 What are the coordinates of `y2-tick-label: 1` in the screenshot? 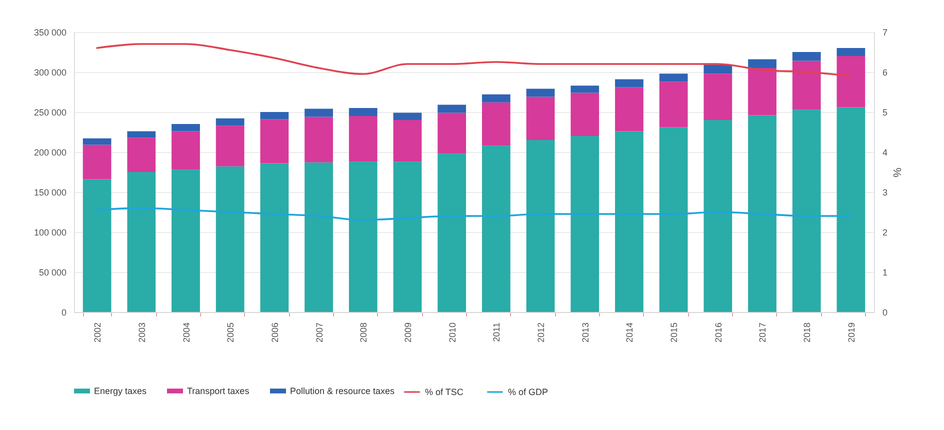 It's located at (885, 273).